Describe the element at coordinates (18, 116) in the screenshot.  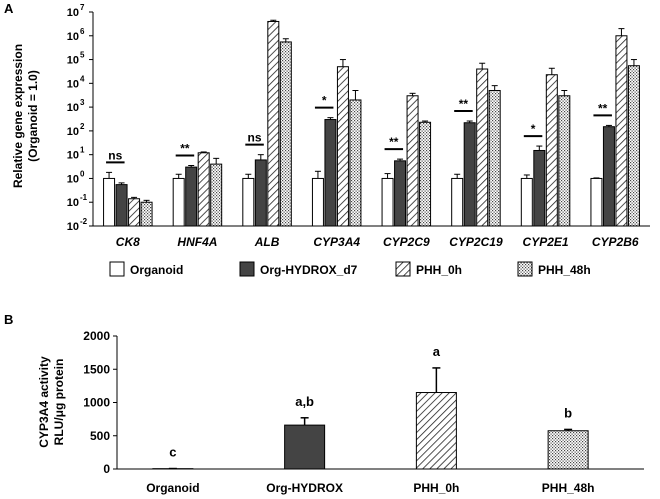
I see `panel-a-ylabel-line1: Relative gene expression` at that location.